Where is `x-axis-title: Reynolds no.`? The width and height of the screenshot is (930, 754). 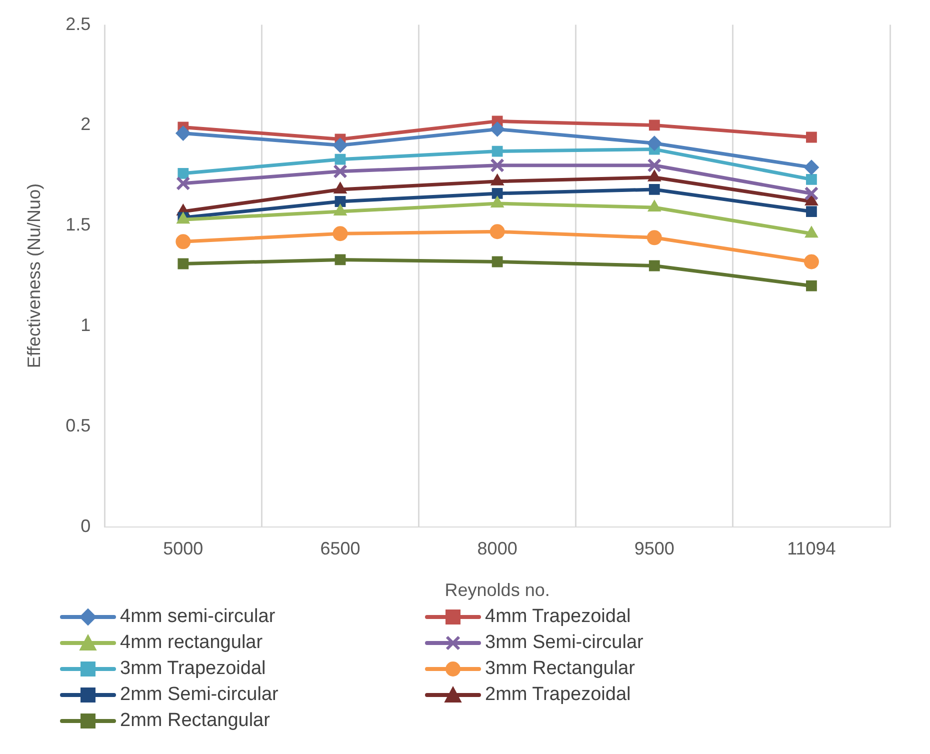 x-axis-title: Reynolds no. is located at coordinates (497, 590).